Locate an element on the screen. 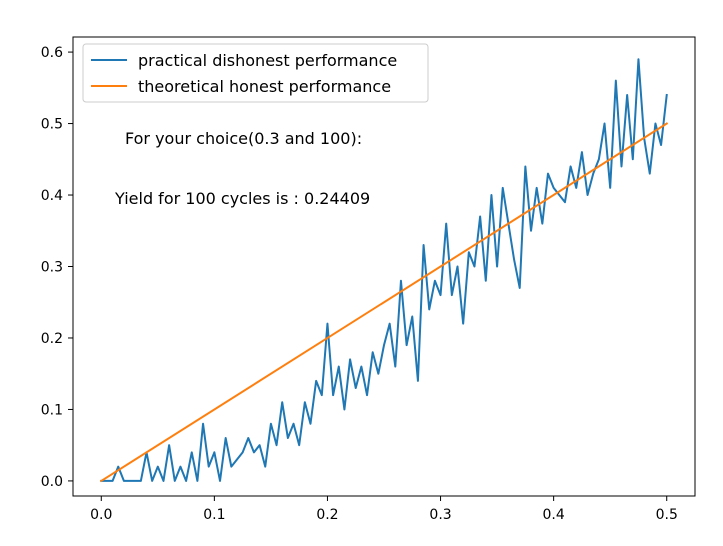 Image resolution: width=723 pixels, height=546 pixels. x-tick-label: 0.3 is located at coordinates (440, 515).